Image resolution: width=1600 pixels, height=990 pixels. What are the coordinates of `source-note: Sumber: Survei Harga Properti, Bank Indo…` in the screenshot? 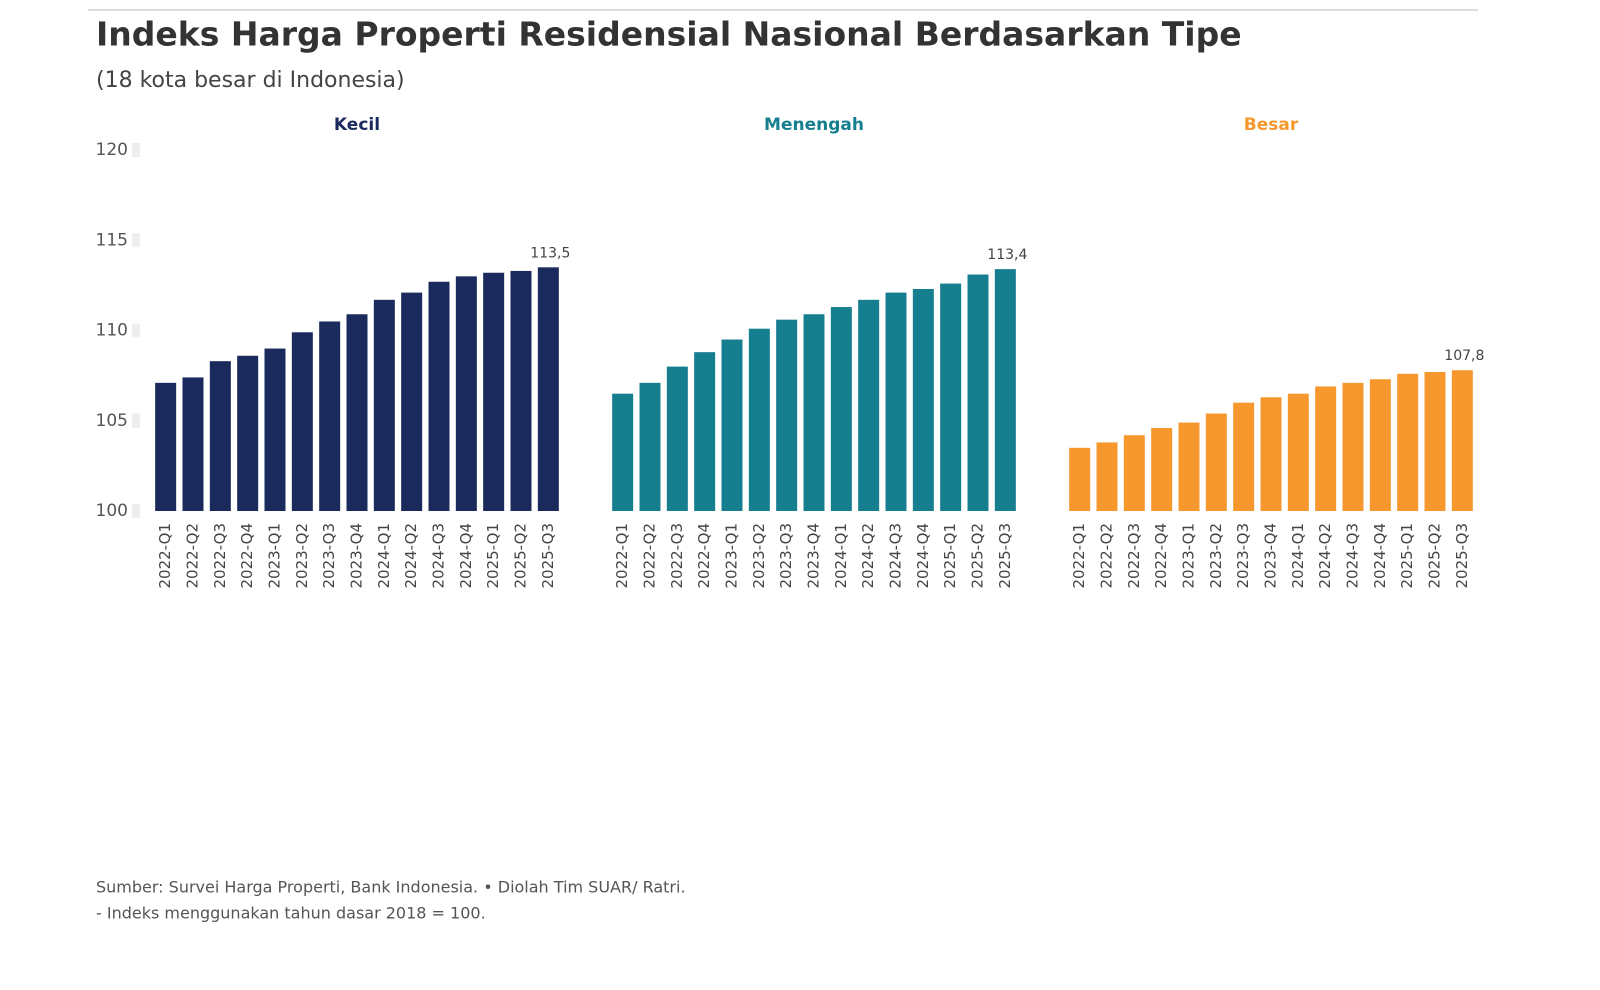 It's located at (391, 887).